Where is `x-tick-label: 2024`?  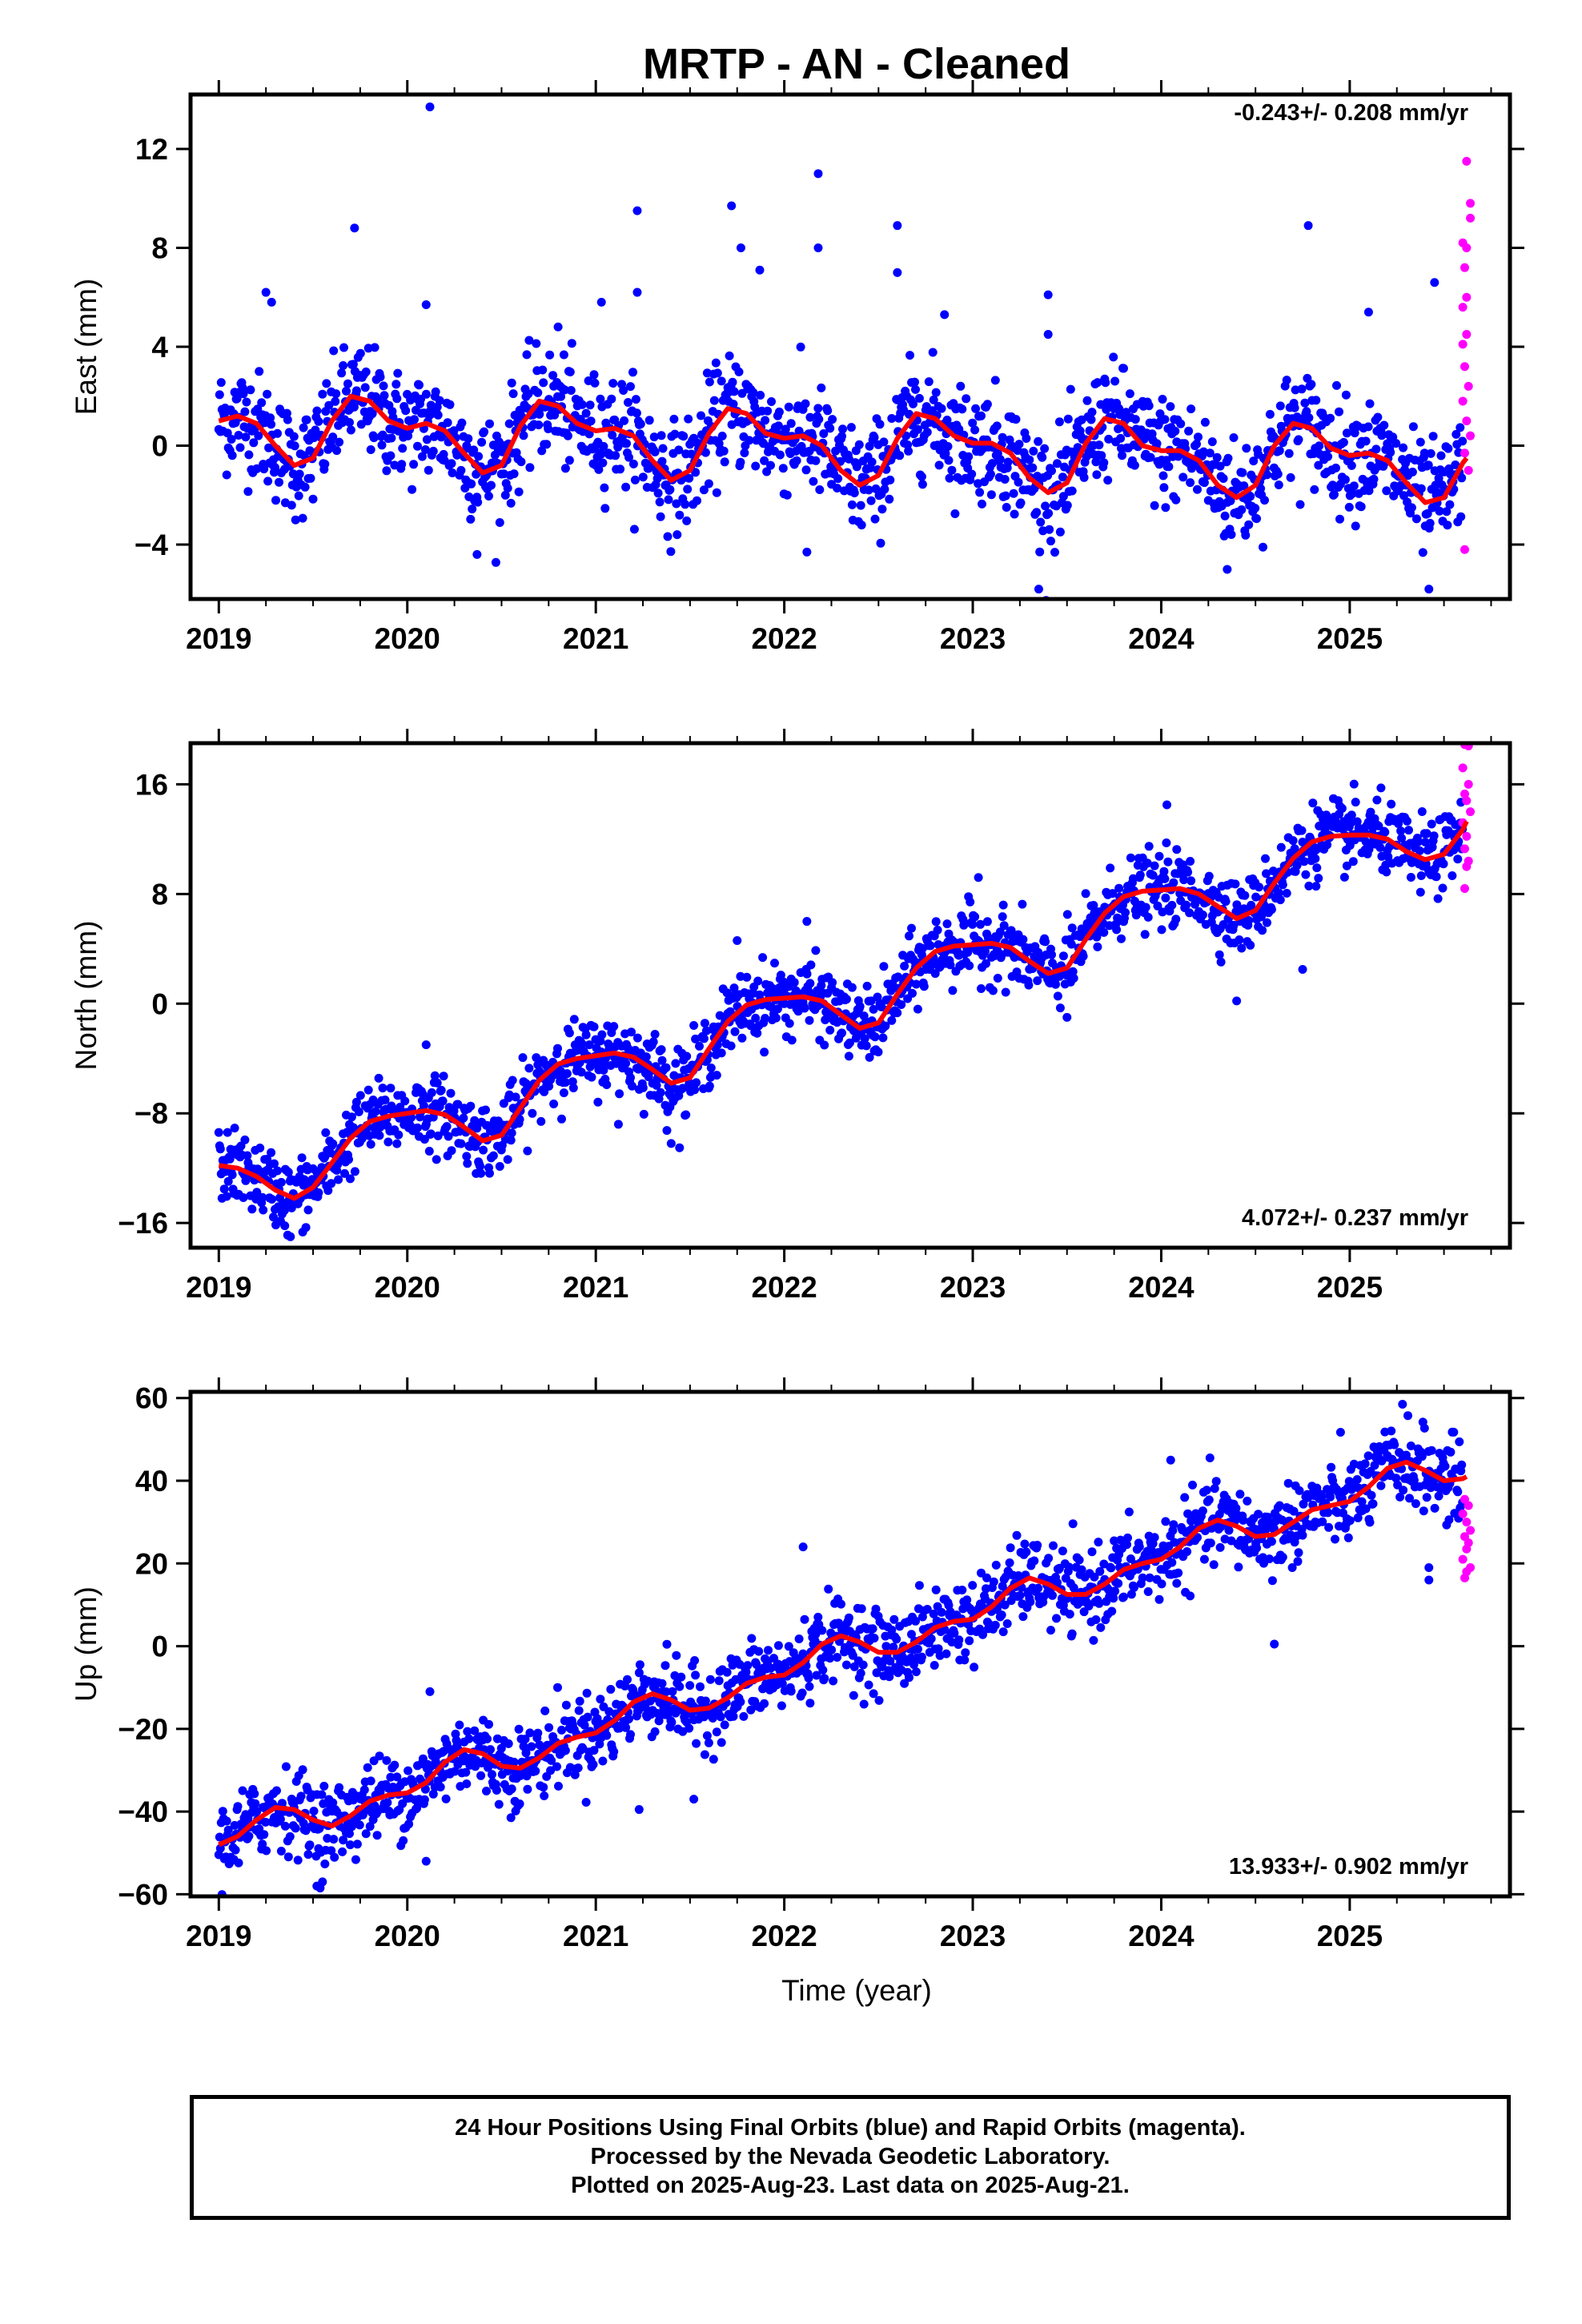
x-tick-label: 2024 is located at coordinates (1162, 638).